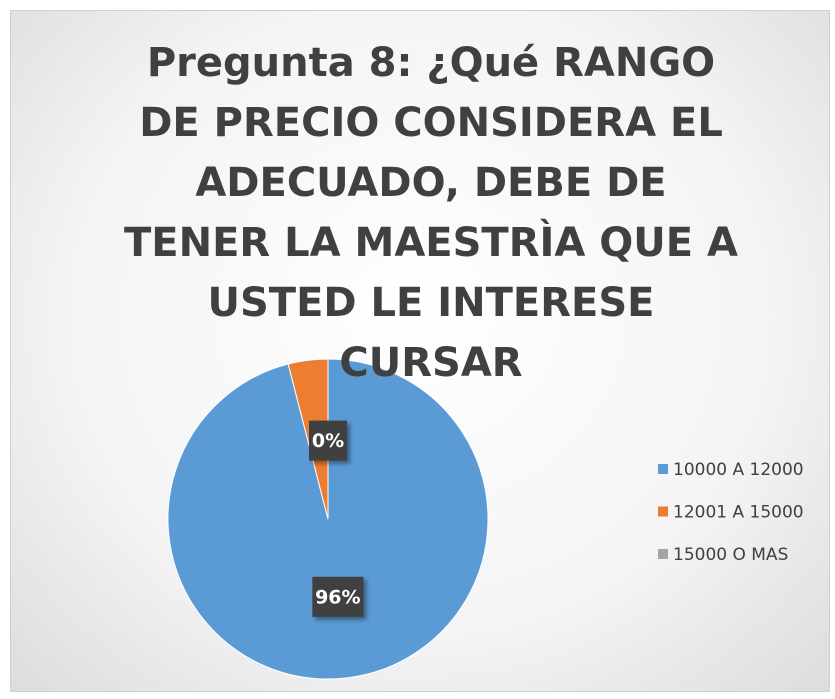  I want to click on pie-slice, so click(308, 439).